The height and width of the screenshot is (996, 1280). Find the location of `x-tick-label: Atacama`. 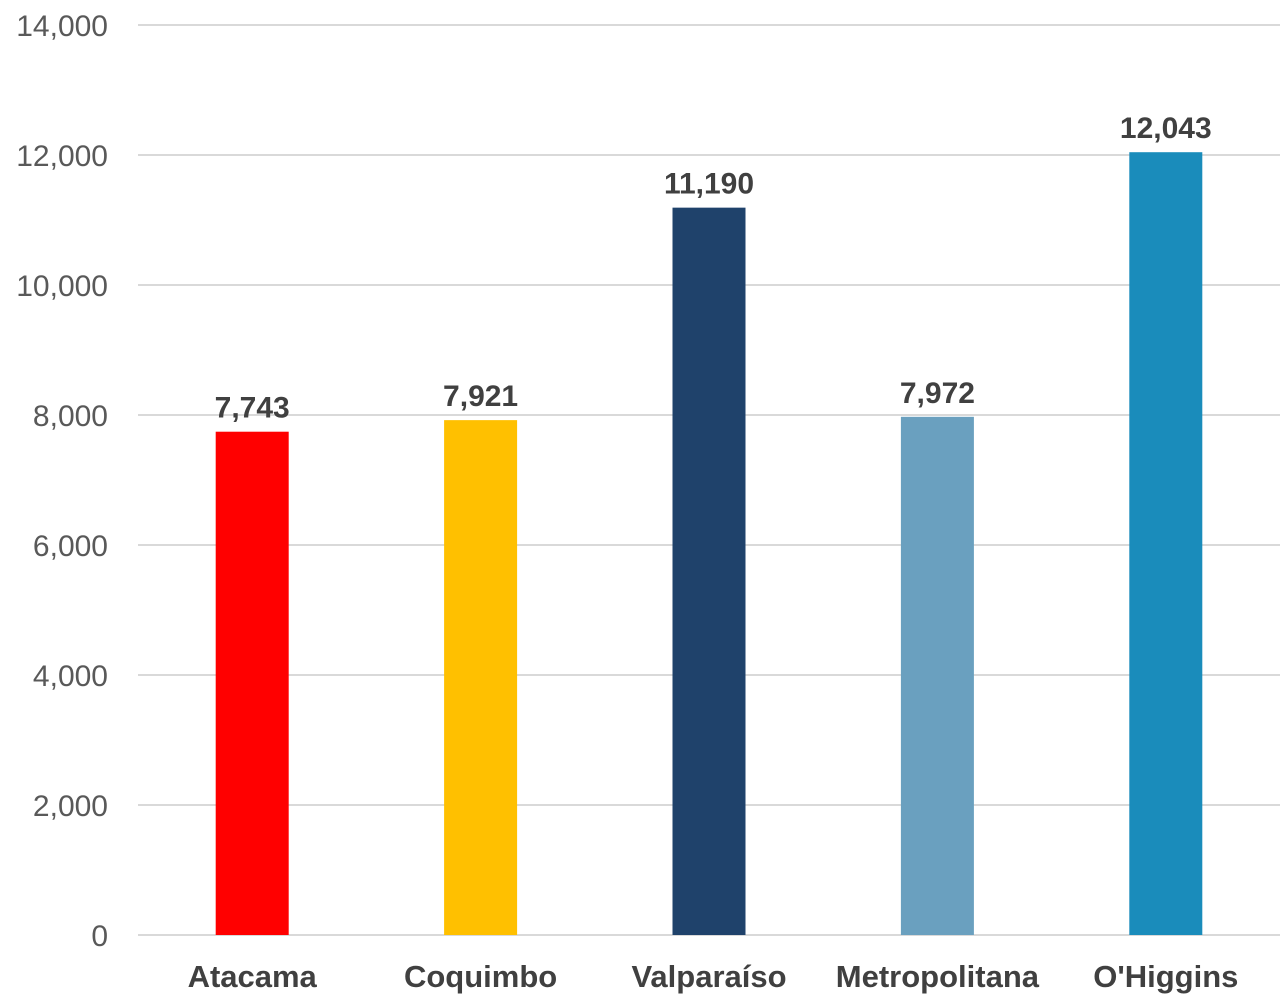

x-tick-label: Atacama is located at coordinates (253, 976).